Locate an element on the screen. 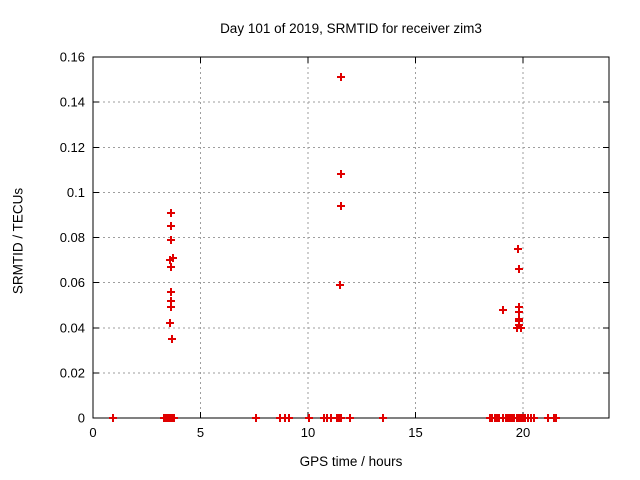 The height and width of the screenshot is (480, 640). x-tick-label: 5 is located at coordinates (200, 432).